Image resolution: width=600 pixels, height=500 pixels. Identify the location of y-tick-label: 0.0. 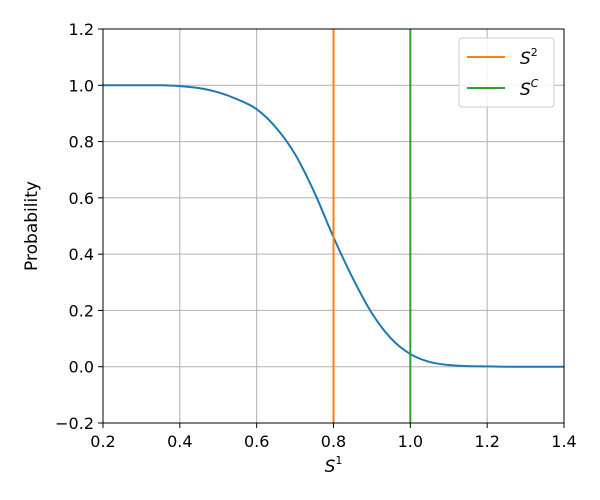
(81, 367).